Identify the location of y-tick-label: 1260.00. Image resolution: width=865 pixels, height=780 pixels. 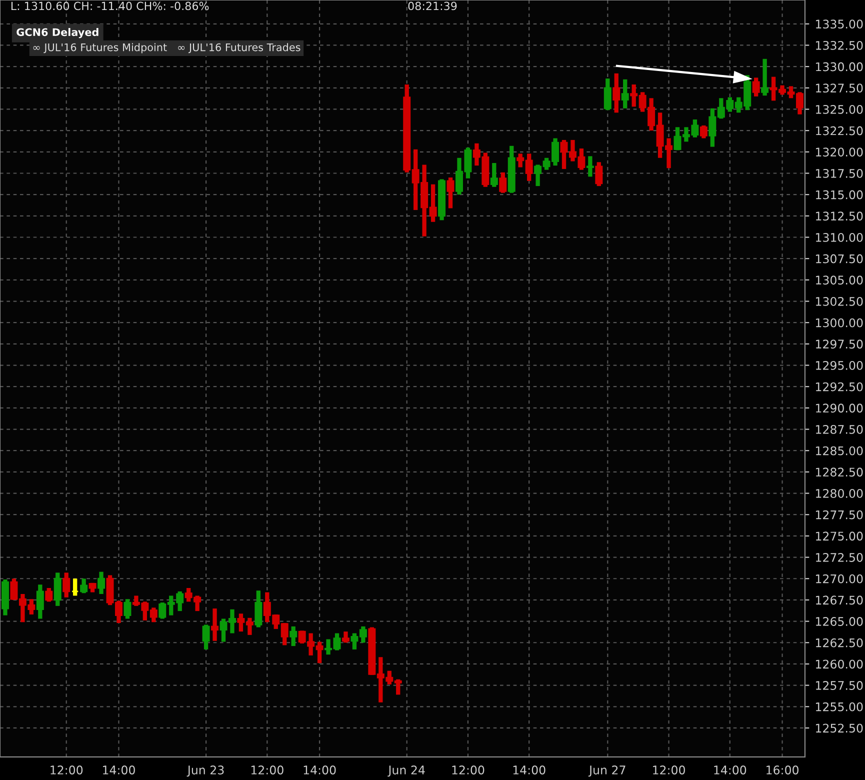
(839, 664).